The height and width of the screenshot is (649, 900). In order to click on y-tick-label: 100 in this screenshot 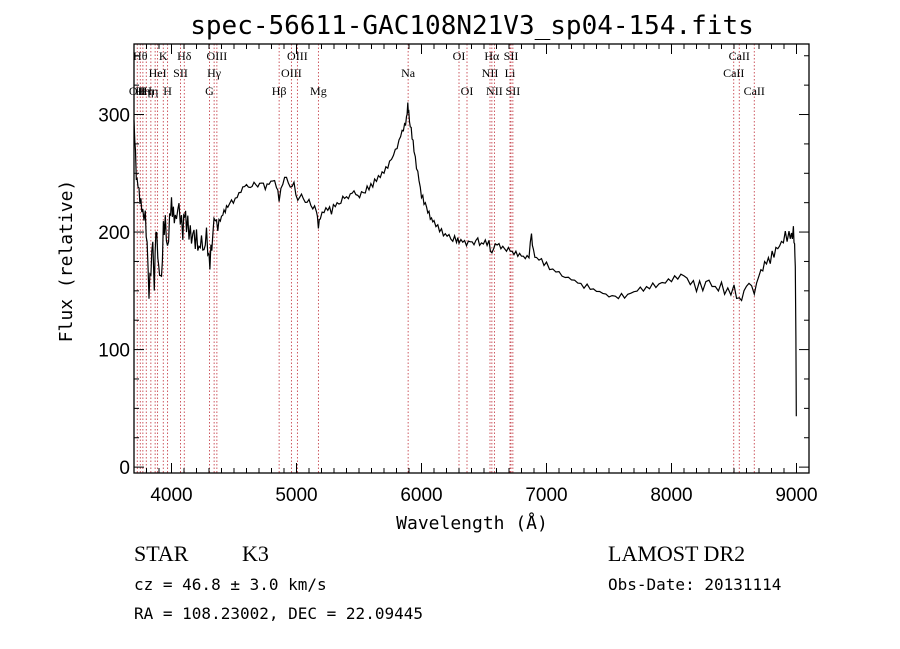, I will do `click(114, 351)`.